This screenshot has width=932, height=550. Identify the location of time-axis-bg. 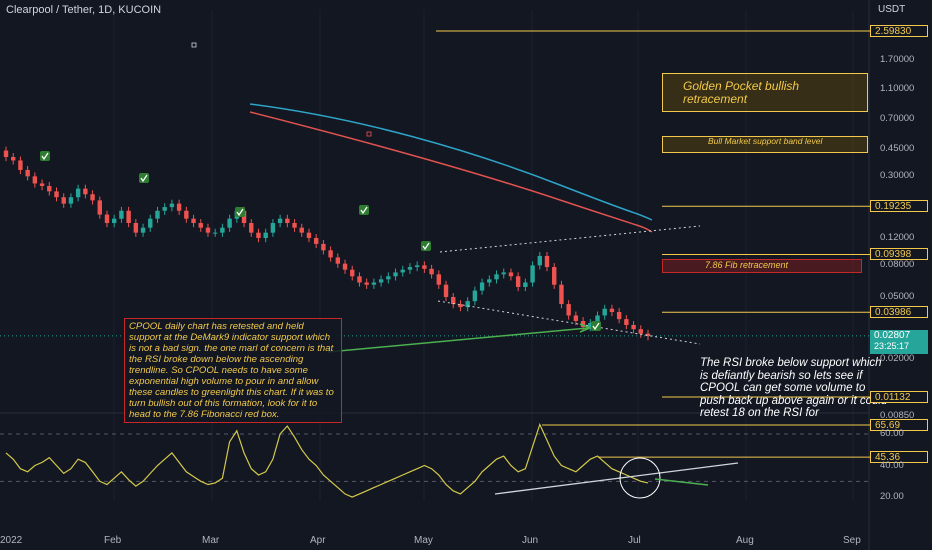
(435, 525).